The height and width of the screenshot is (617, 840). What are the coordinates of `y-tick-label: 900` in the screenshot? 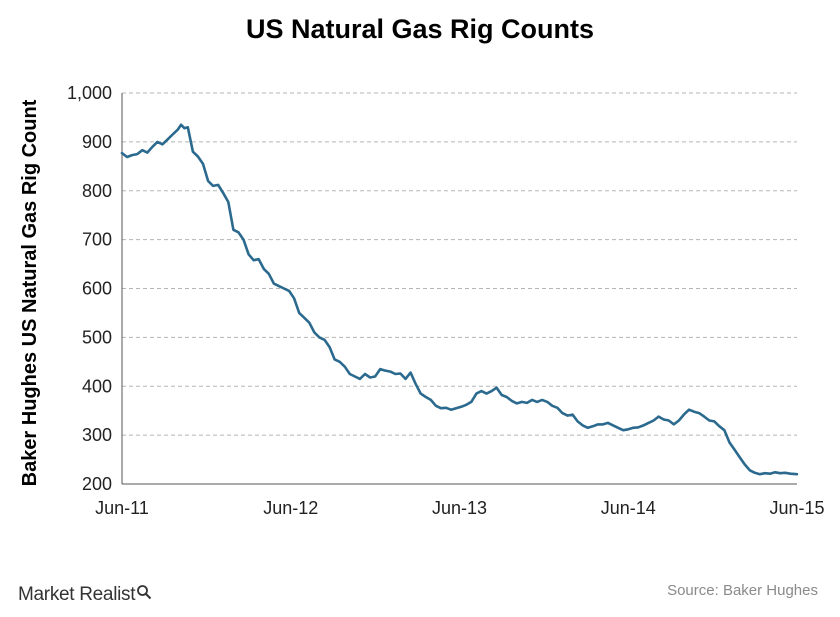 It's located at (97, 142).